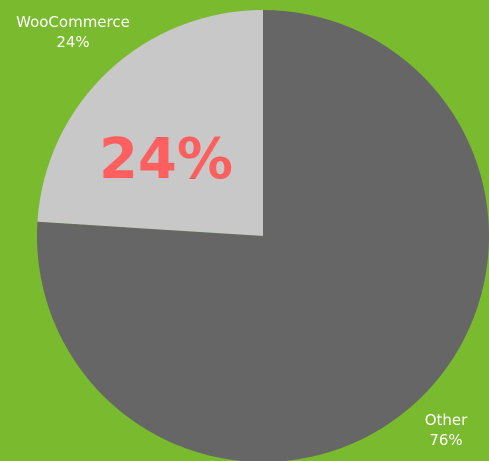 Image resolution: width=489 pixels, height=461 pixels. I want to click on highlight-percentage: 24%, so click(166, 159).